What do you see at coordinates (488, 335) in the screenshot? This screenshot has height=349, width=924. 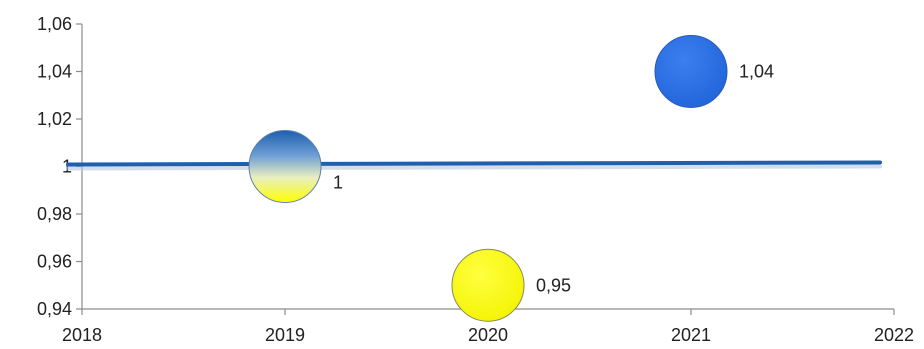 I see `x-tick-label: 2020` at bounding box center [488, 335].